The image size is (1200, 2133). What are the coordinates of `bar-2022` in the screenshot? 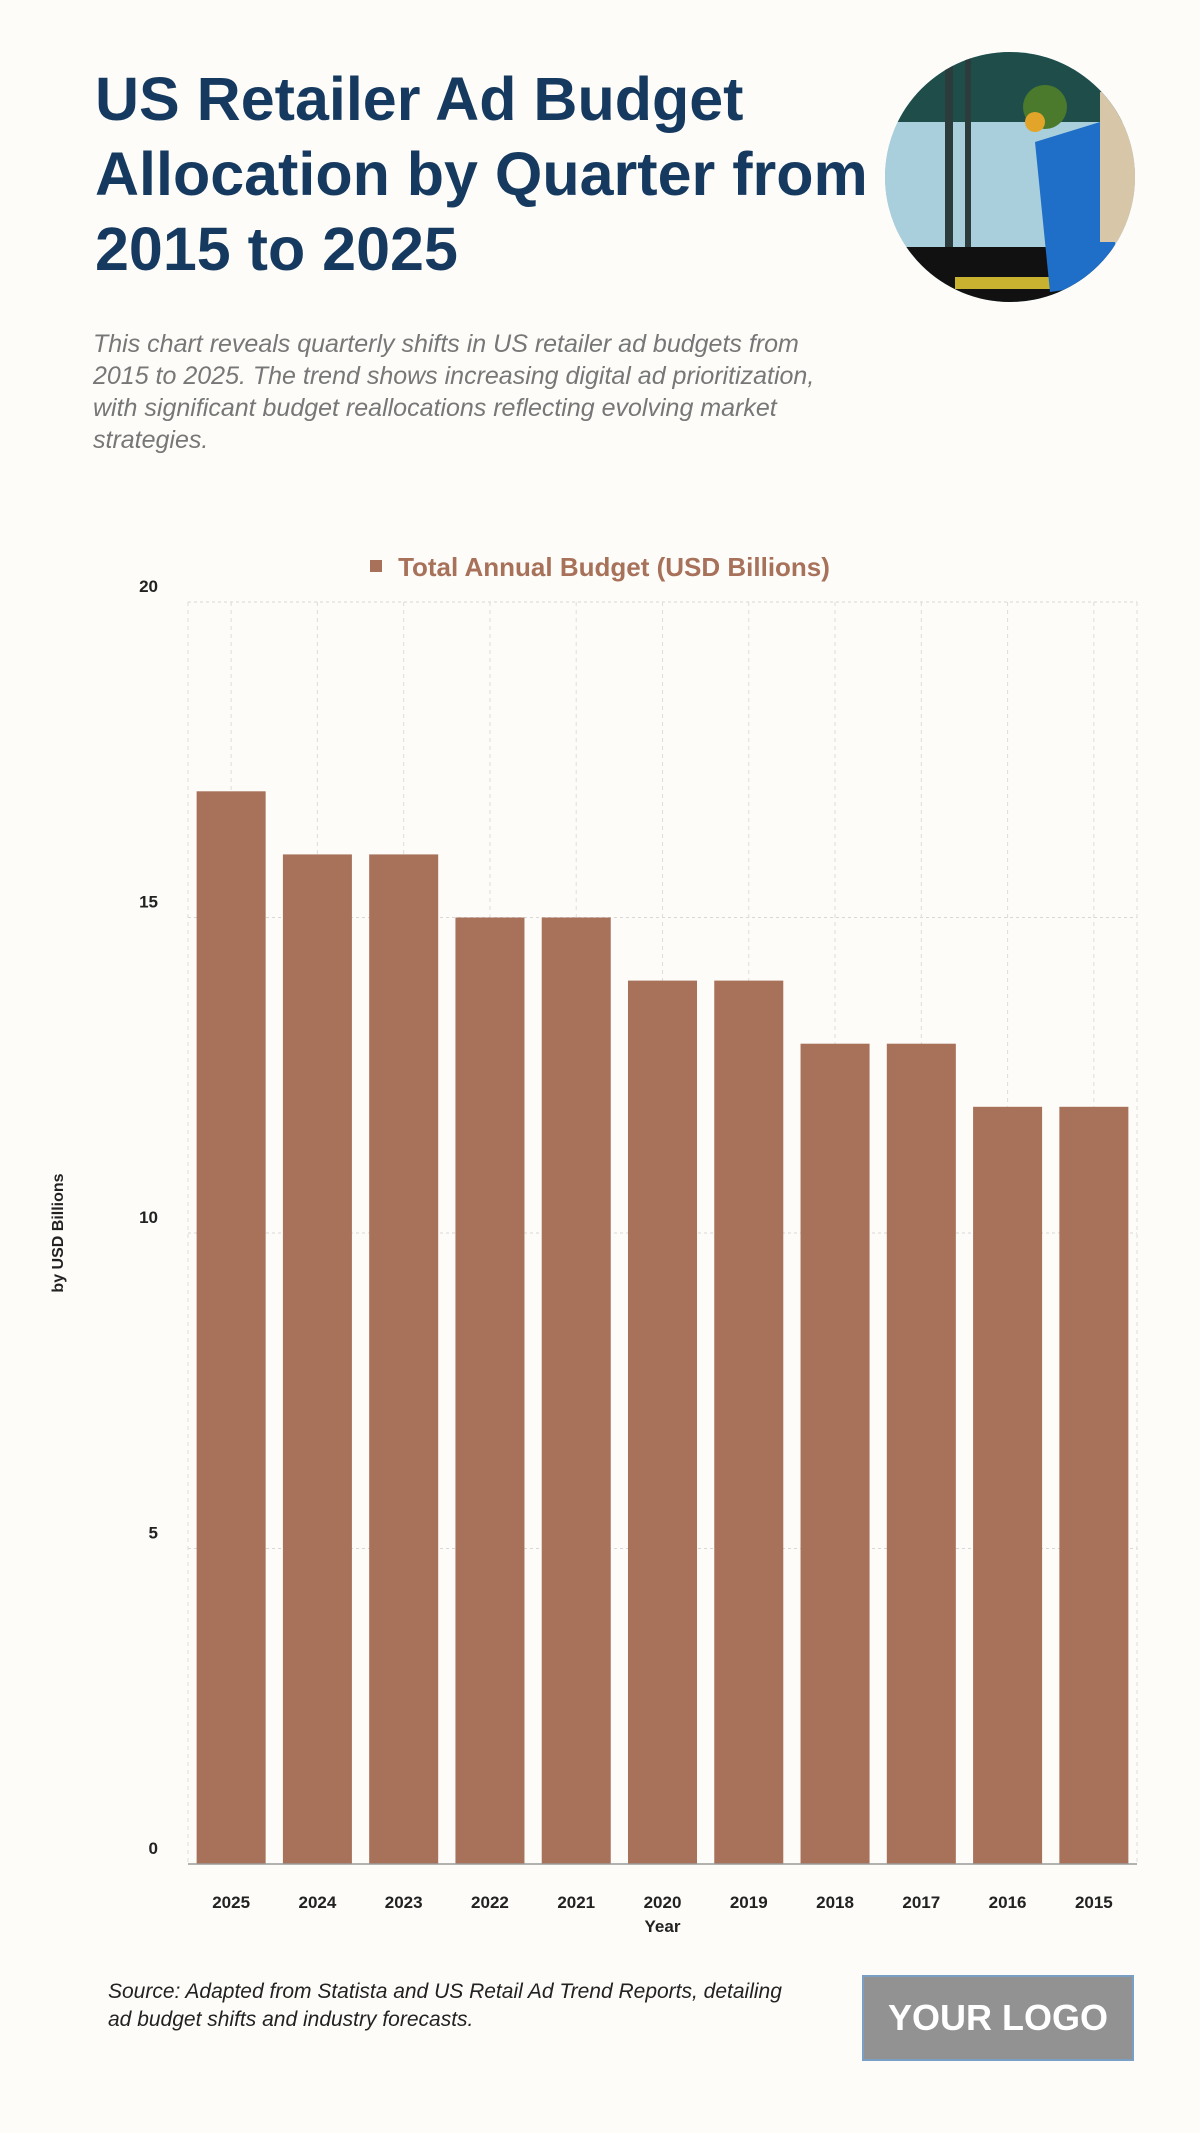 It's located at (490, 1390).